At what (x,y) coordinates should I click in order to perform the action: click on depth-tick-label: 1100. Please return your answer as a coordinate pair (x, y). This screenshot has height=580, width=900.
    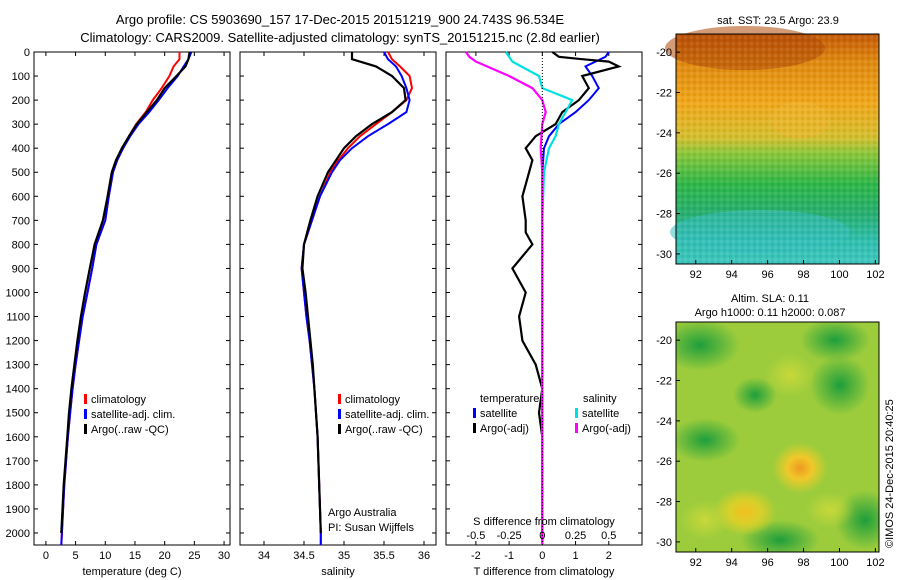
    Looking at the image, I should click on (18, 318).